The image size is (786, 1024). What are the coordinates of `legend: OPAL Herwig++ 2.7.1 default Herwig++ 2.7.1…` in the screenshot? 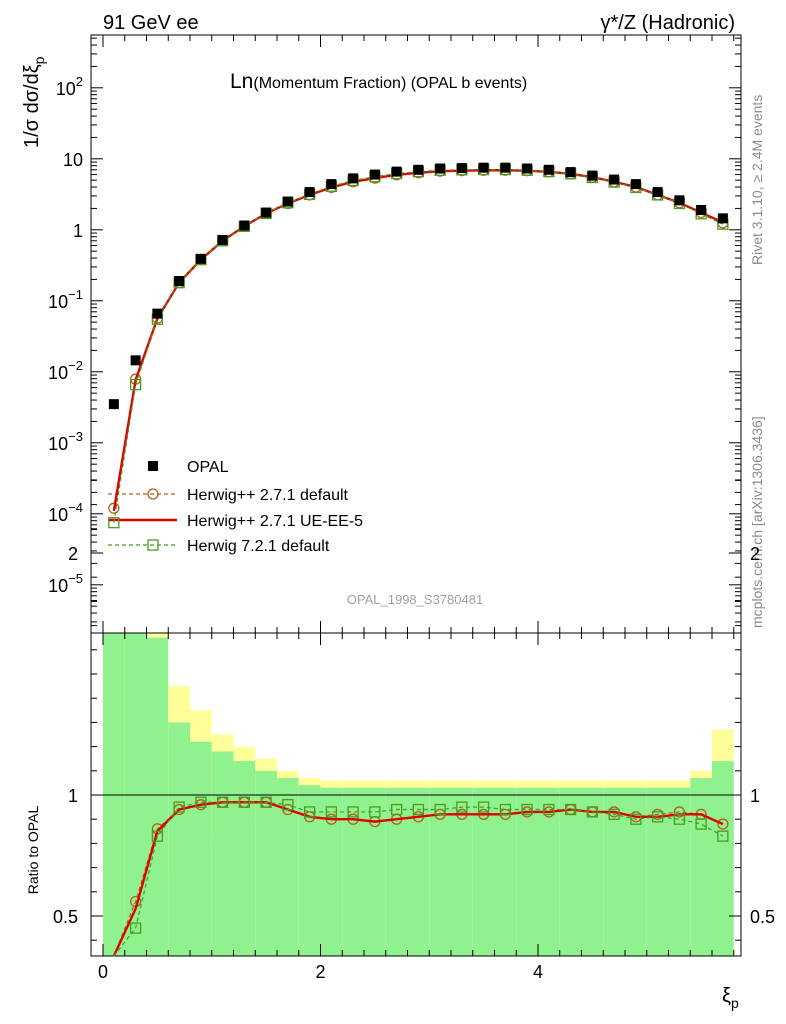 It's located at (235, 507).